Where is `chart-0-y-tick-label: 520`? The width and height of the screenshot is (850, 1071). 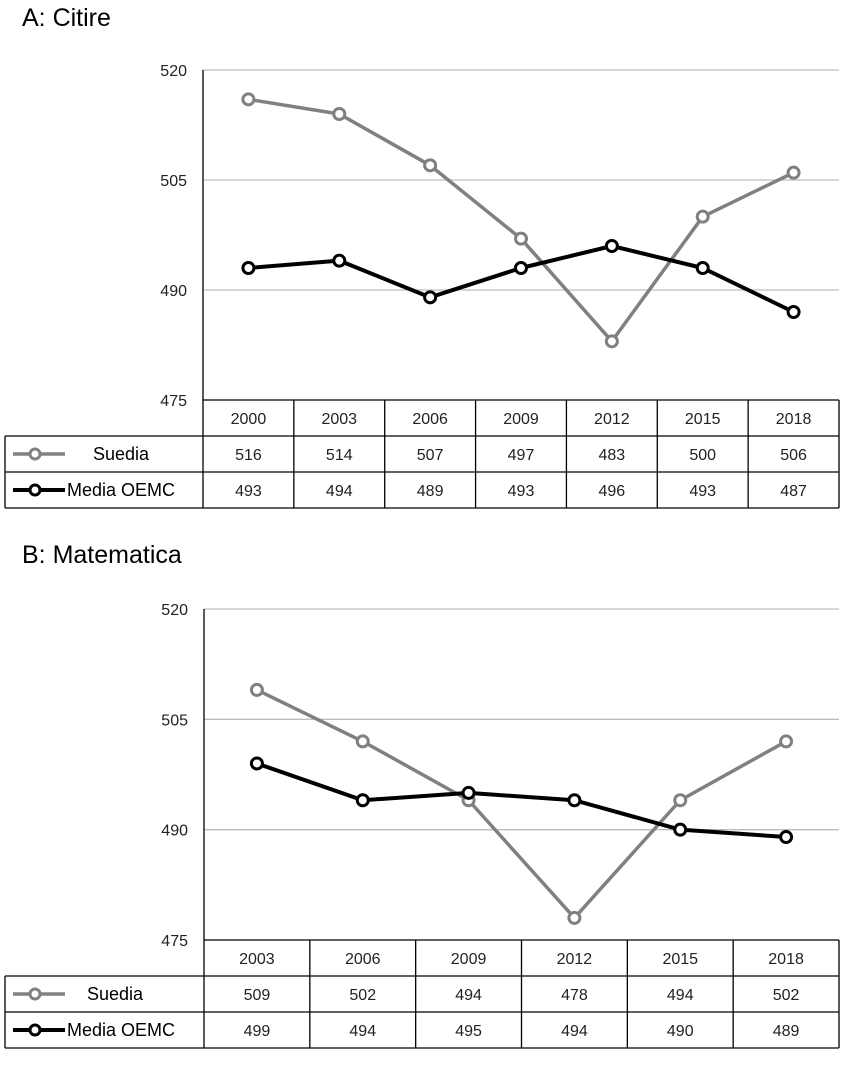 chart-0-y-tick-label: 520 is located at coordinates (173, 71).